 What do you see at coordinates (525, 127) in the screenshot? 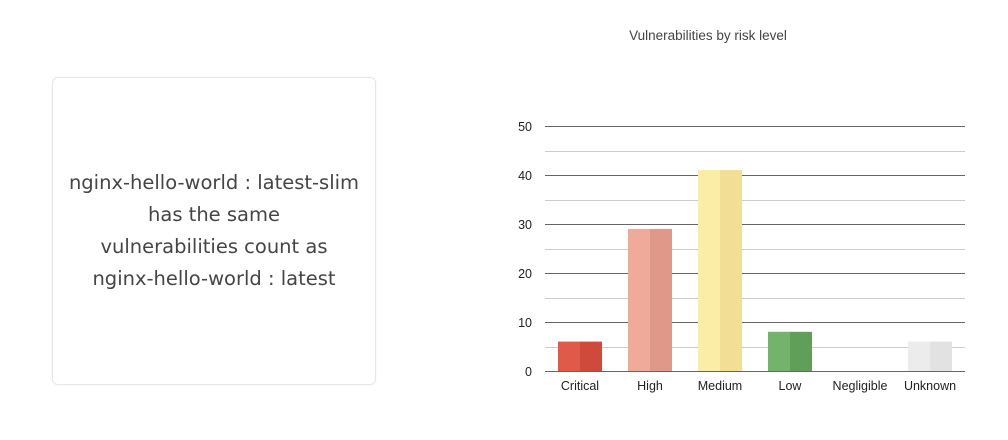
I see `y-tick-label: 50` at bounding box center [525, 127].